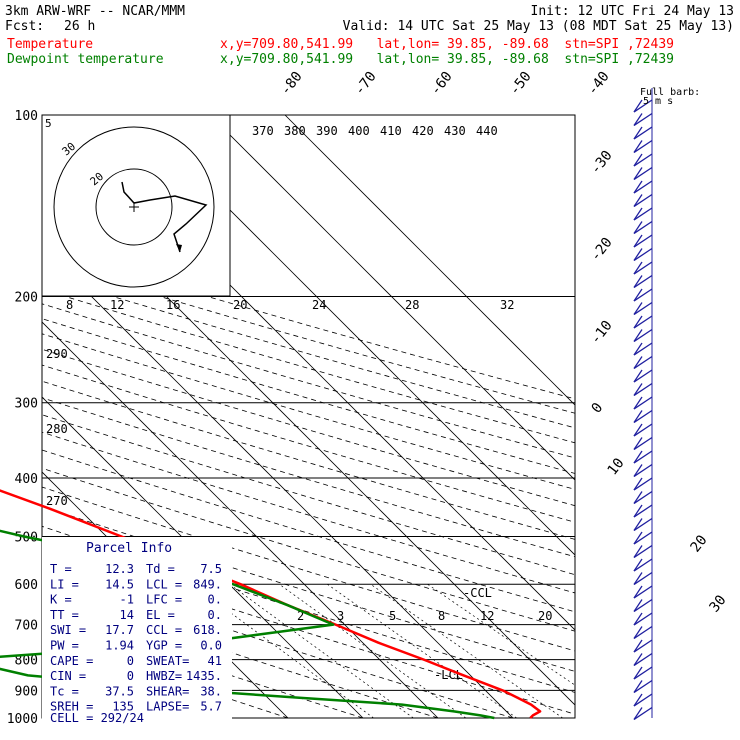 The height and width of the screenshot is (740, 740). Describe the element at coordinates (670, 92) in the screenshot. I see `barb-note: Full barb:` at that location.